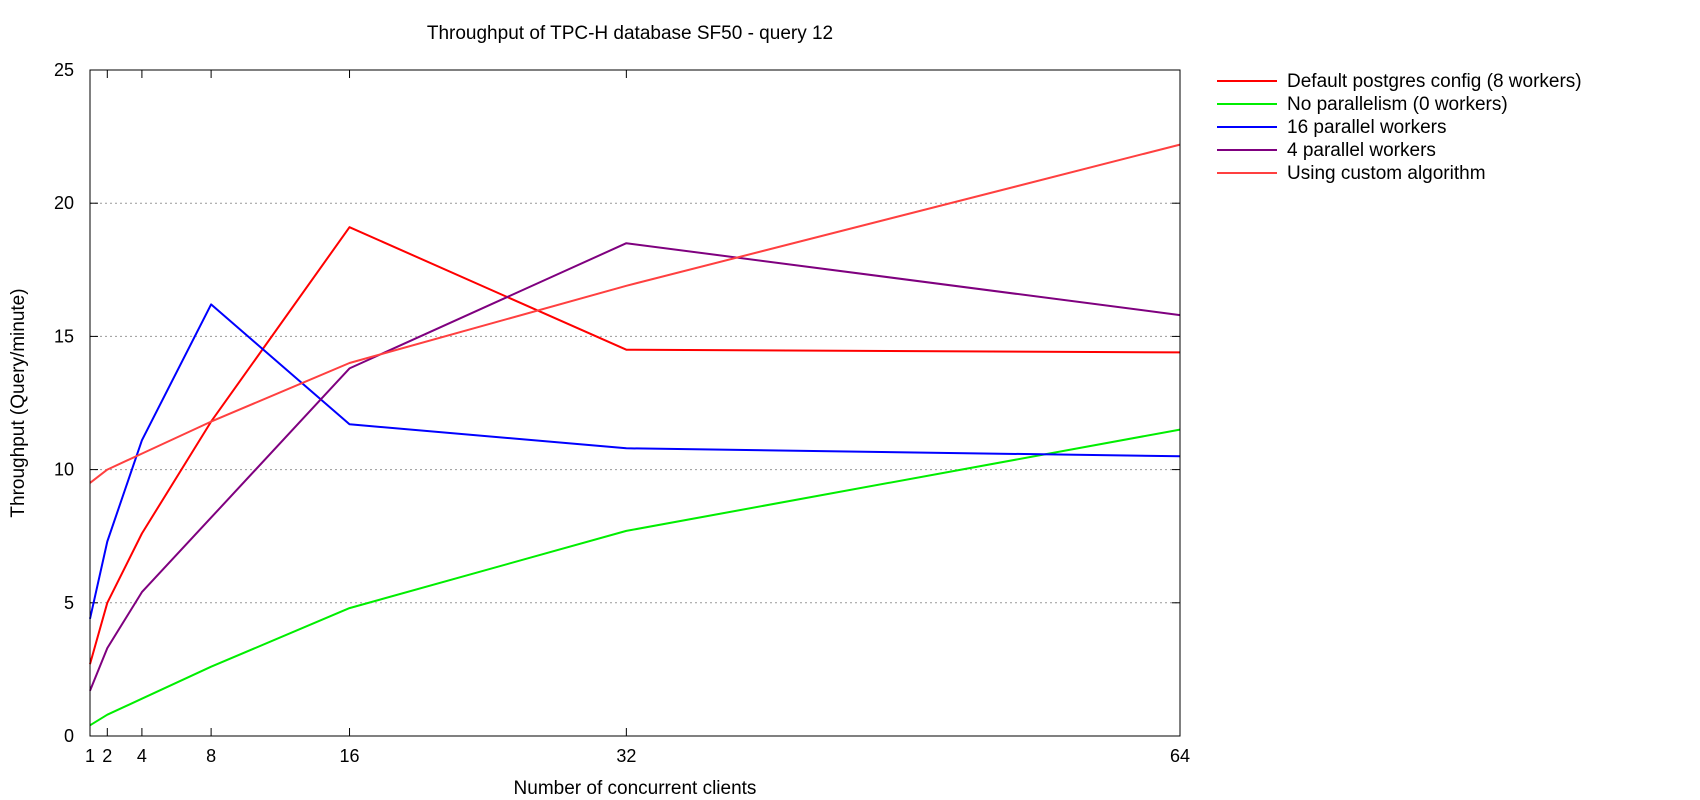  I want to click on x-tick-label: 64, so click(1180, 756).